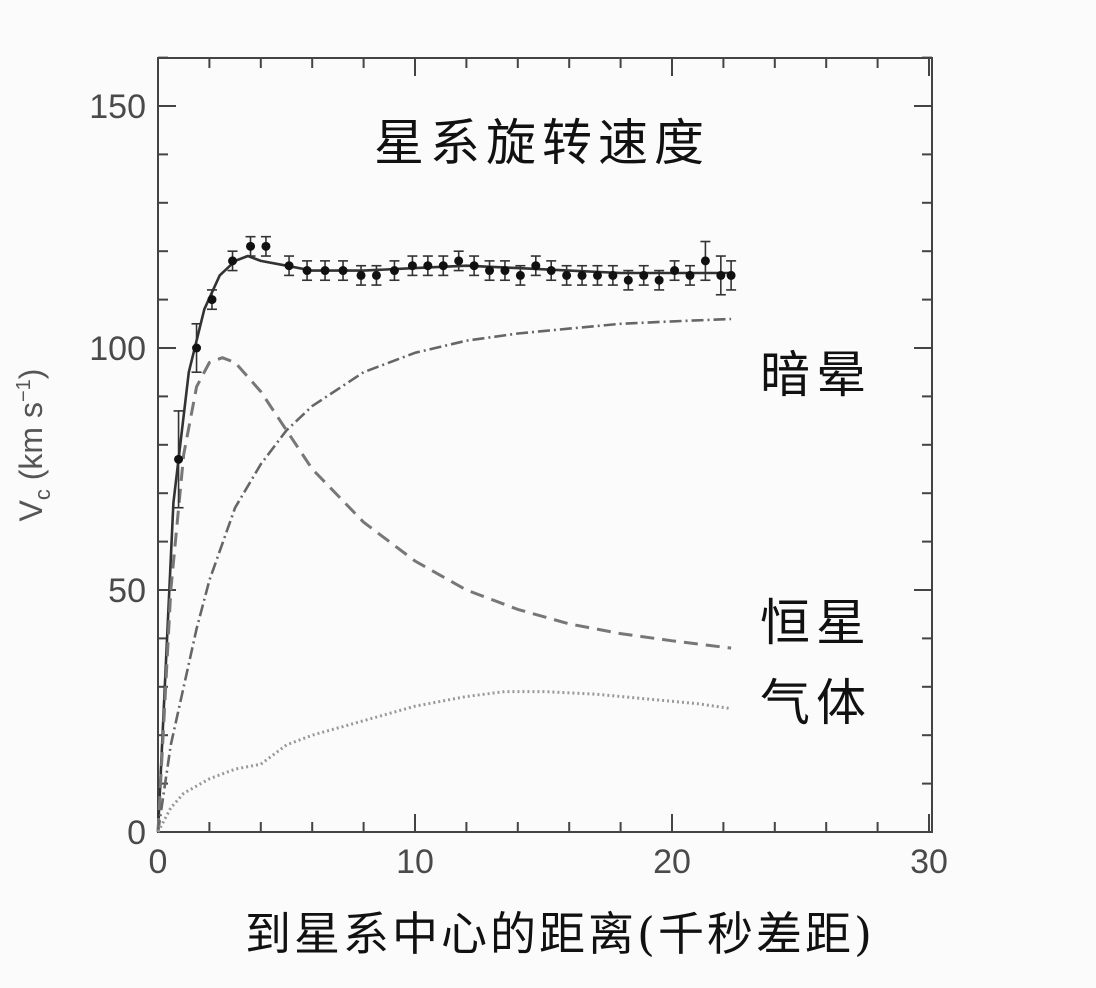 This screenshot has height=988, width=1096. Describe the element at coordinates (816, 375) in the screenshot. I see `label-dark-halo: 暗晕` at that location.